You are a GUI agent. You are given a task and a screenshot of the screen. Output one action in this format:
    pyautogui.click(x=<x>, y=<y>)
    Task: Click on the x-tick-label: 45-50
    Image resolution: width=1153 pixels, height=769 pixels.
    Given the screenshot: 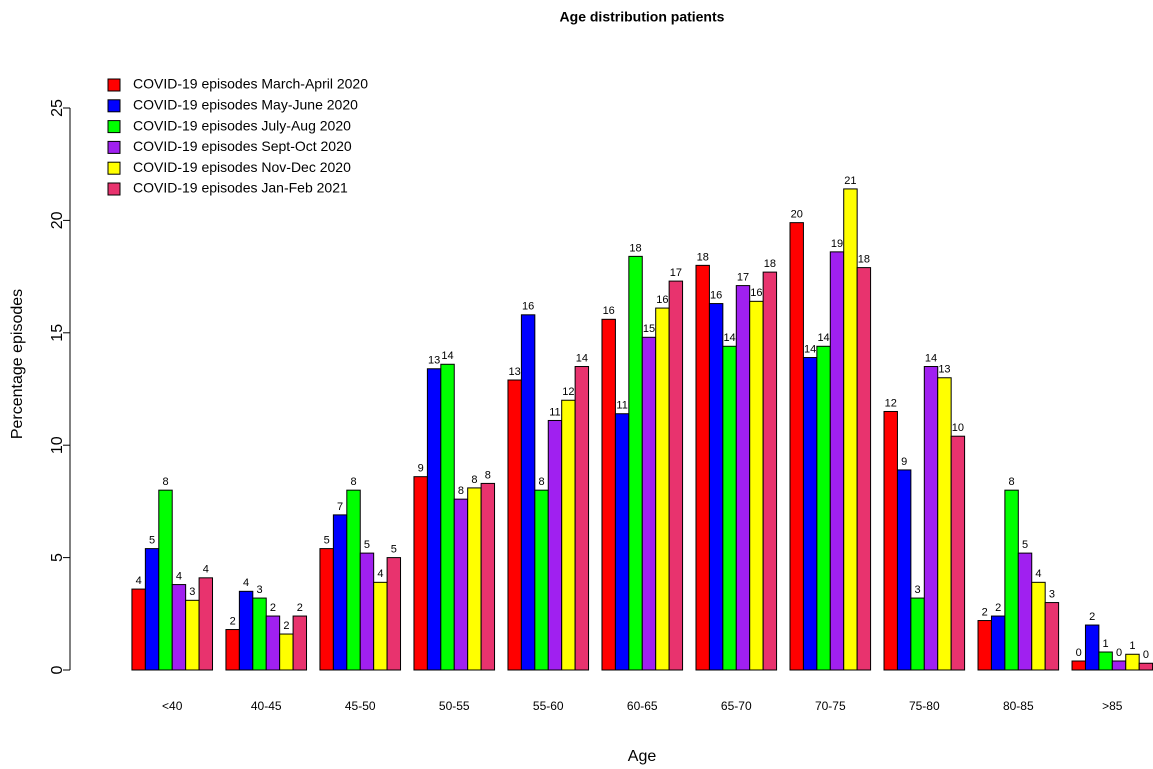 What is the action you would take?
    pyautogui.click(x=360, y=706)
    